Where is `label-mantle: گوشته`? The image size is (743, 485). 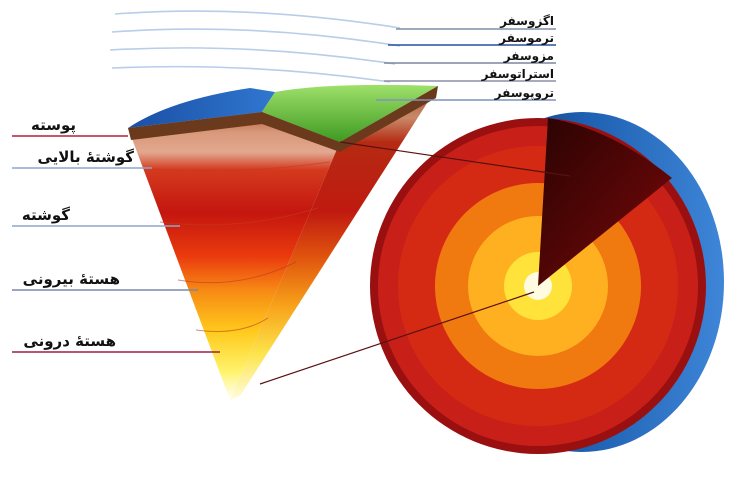 label-mantle: گوشته is located at coordinates (45, 215).